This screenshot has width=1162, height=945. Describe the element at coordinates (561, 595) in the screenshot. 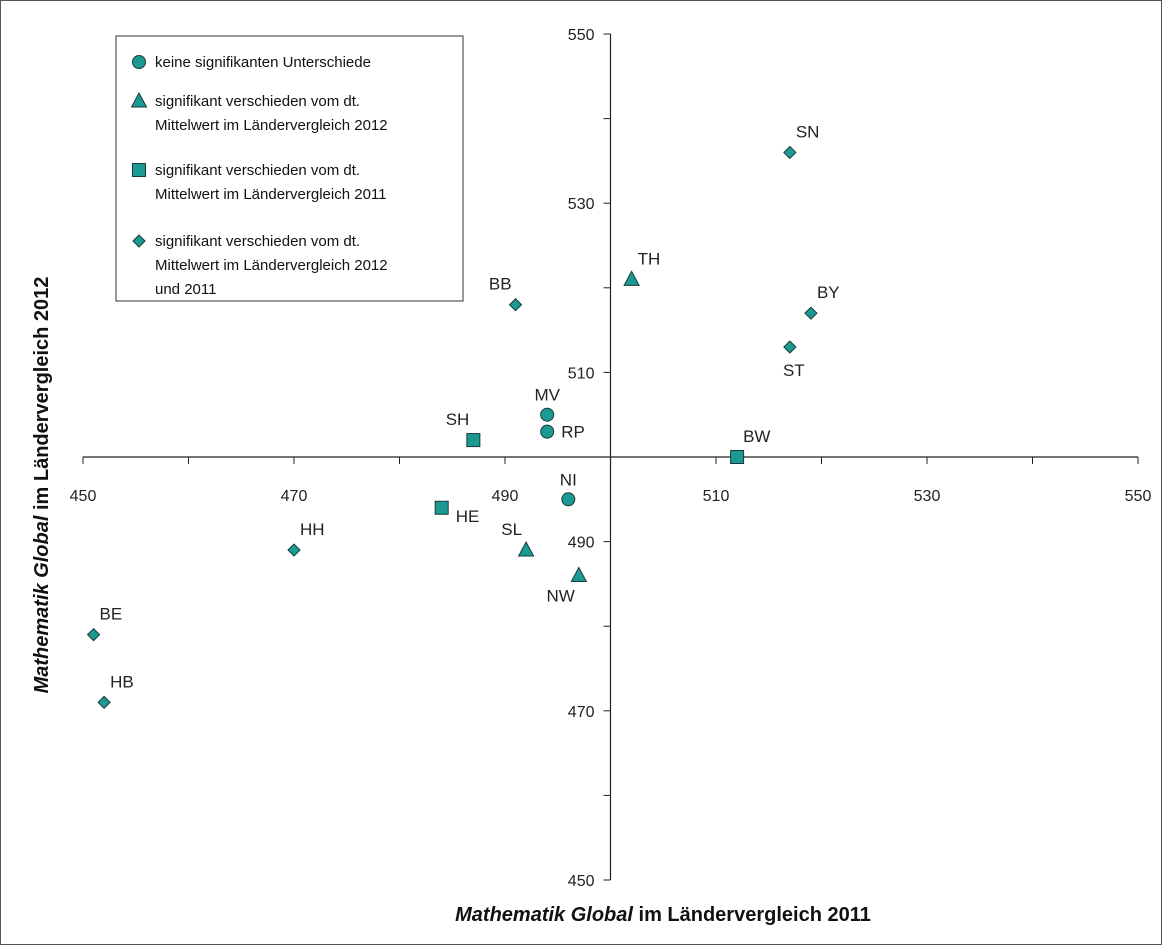

I see `point-label: NW` at that location.